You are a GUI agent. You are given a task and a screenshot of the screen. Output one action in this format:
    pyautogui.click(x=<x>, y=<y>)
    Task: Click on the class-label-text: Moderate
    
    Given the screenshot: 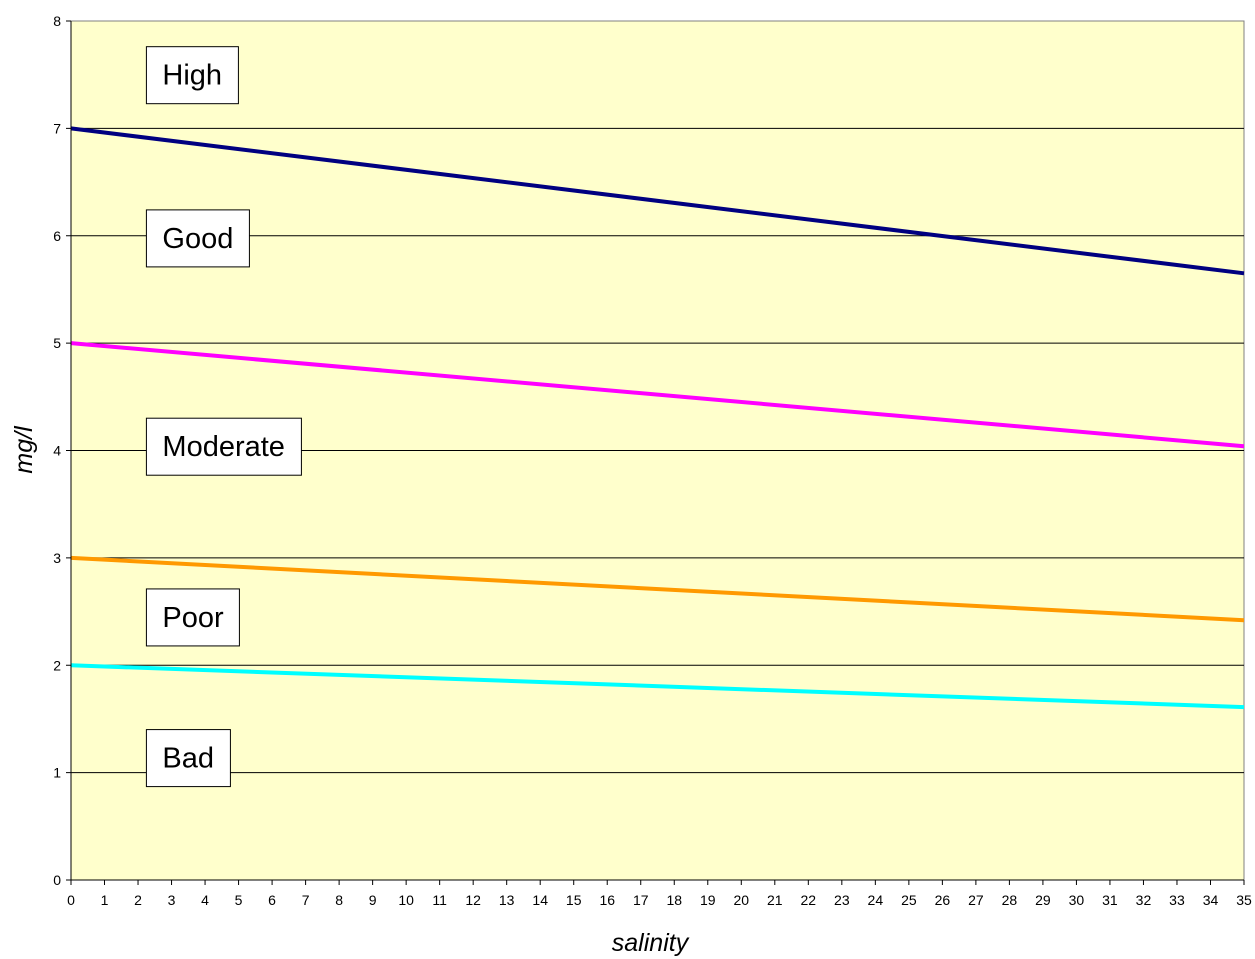 What is the action you would take?
    pyautogui.click(x=223, y=447)
    